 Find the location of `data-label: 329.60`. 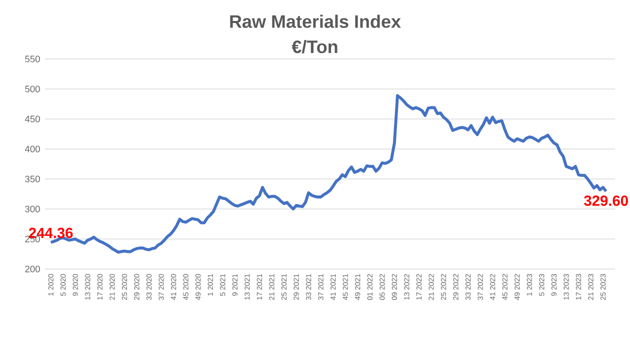

data-label: 329.60 is located at coordinates (606, 201).